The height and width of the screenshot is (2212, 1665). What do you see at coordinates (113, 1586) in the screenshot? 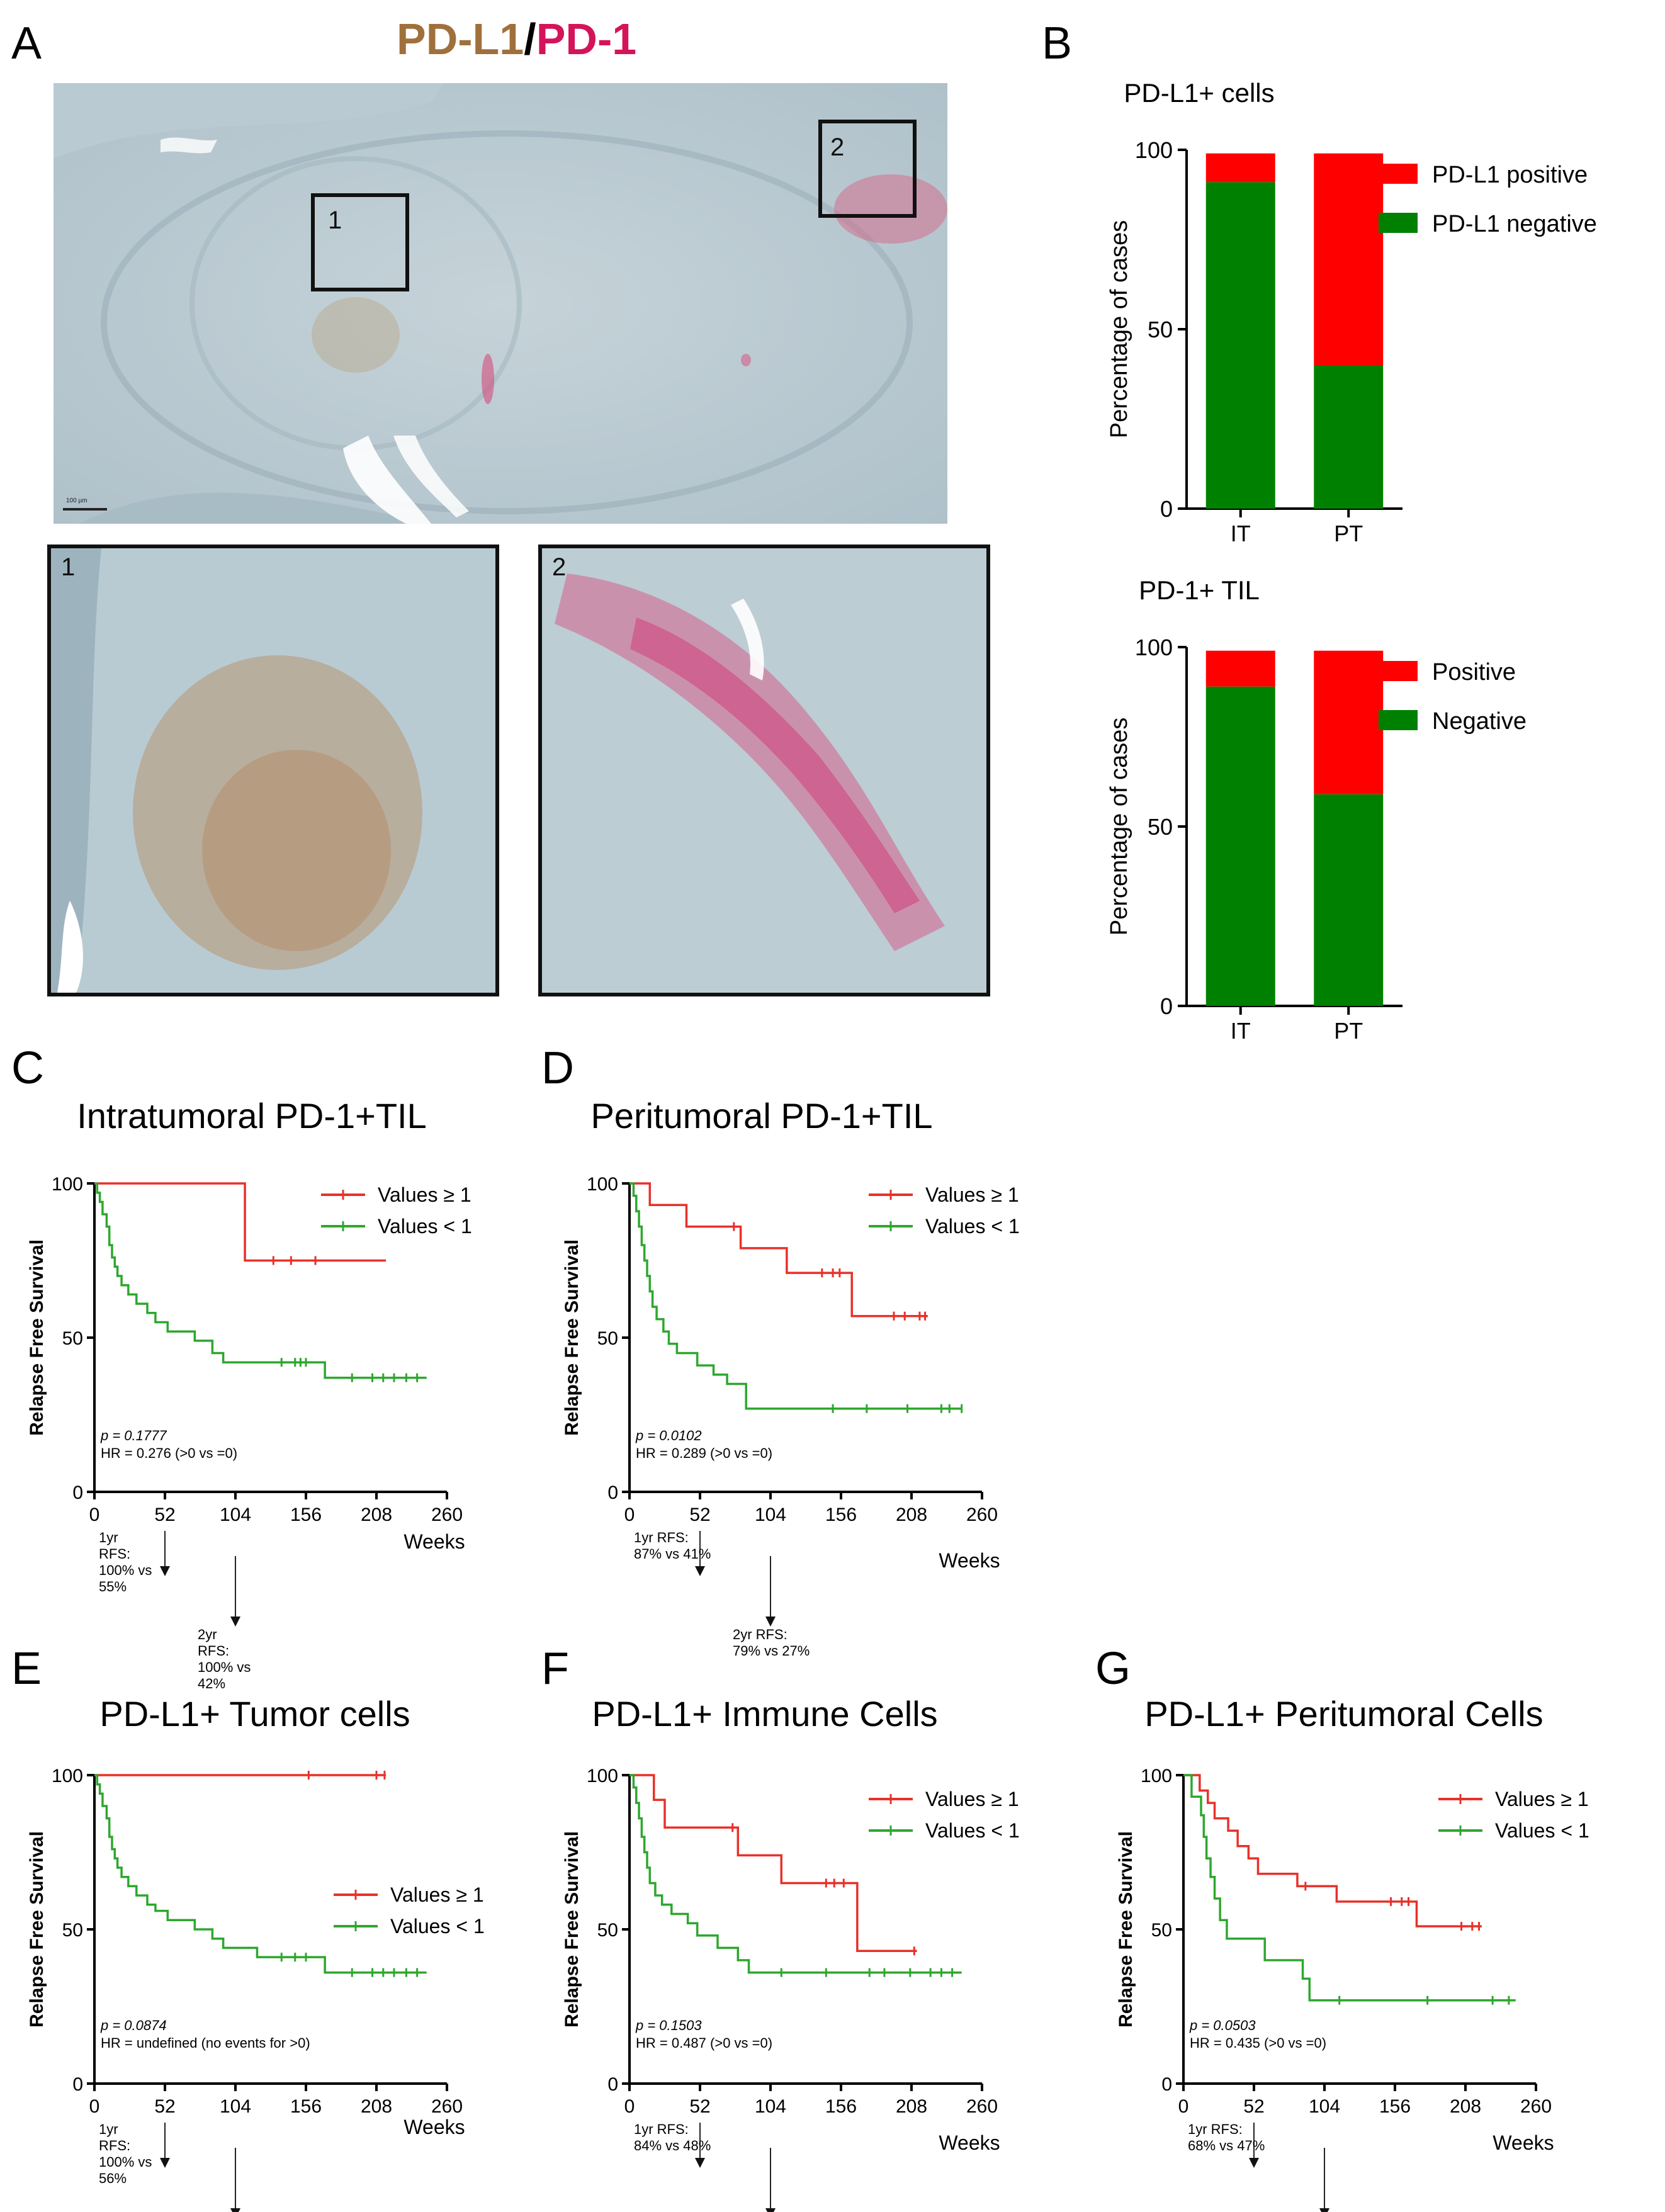
I see `annotation-text: 55%` at bounding box center [113, 1586].